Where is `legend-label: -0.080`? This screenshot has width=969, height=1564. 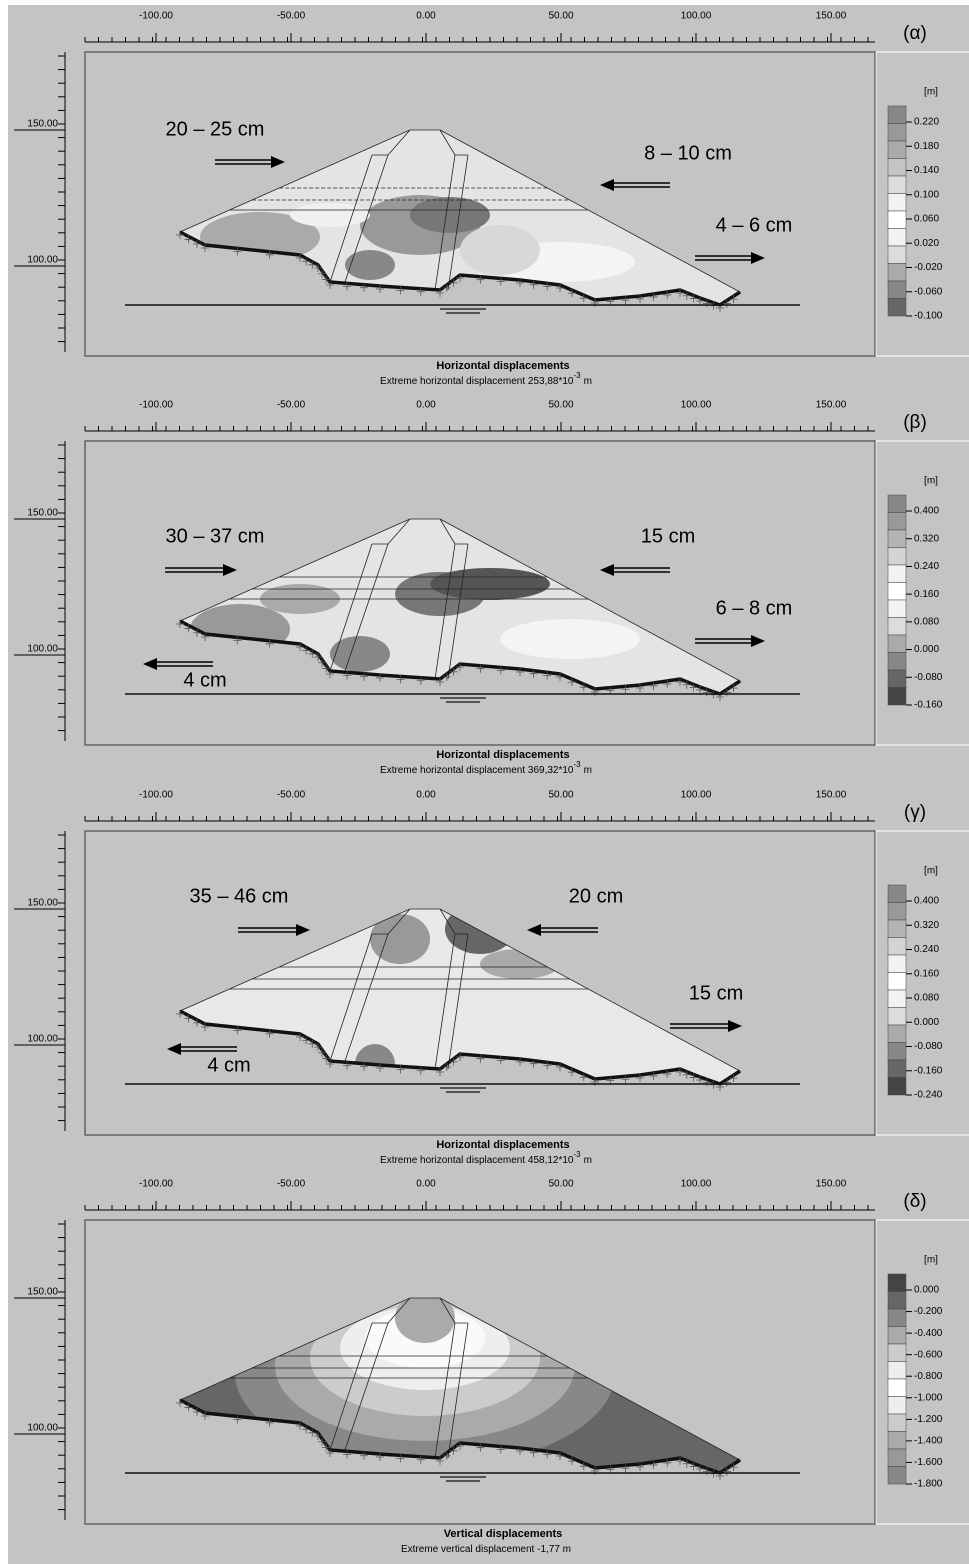 legend-label: -0.080 is located at coordinates (928, 677).